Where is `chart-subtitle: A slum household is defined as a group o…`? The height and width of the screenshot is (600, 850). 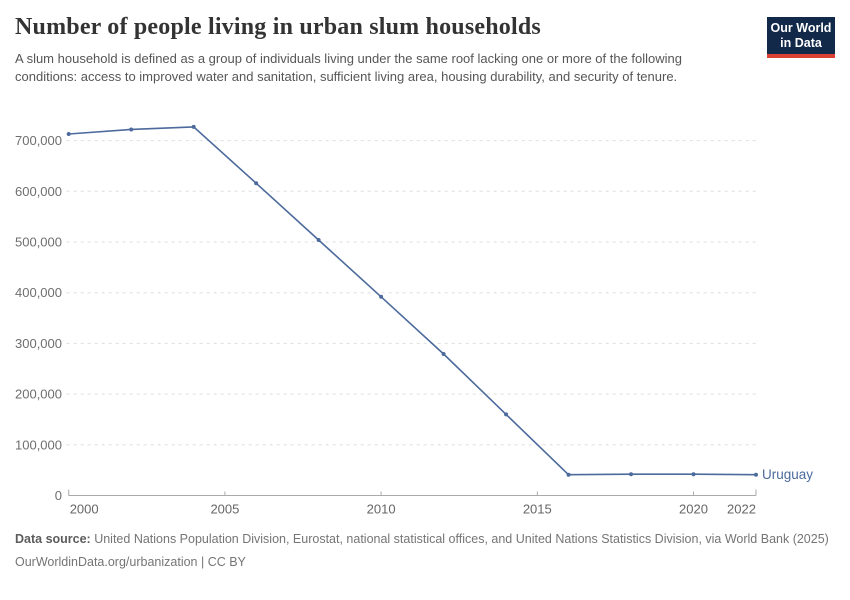 chart-subtitle: A slum household is defined as a group o… is located at coordinates (349, 68).